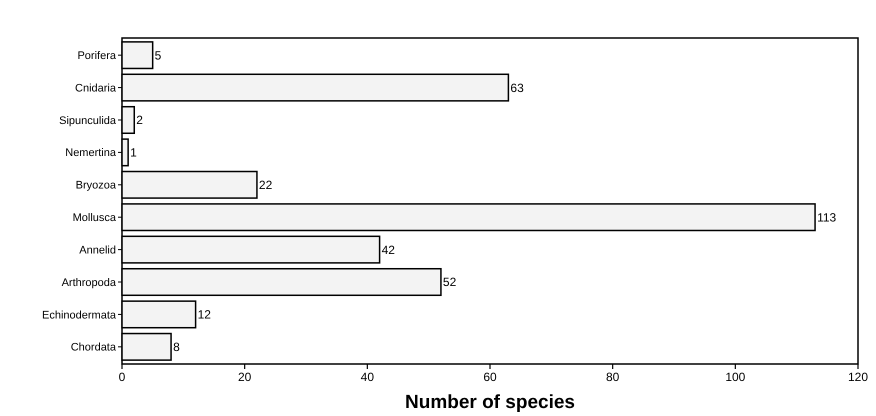 The height and width of the screenshot is (416, 876). What do you see at coordinates (205, 315) in the screenshot?
I see `data-label: 12` at bounding box center [205, 315].